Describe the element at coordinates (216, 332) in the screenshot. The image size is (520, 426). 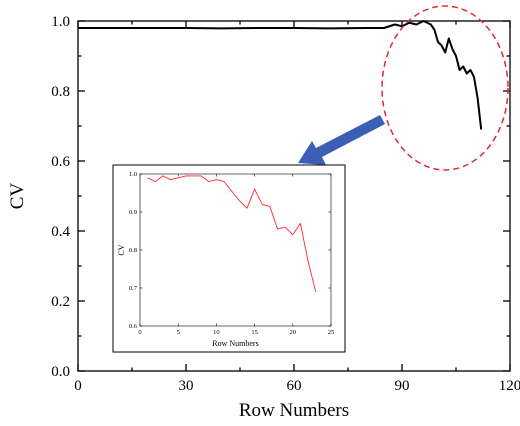
I see `x-tick-label: 10` at that location.